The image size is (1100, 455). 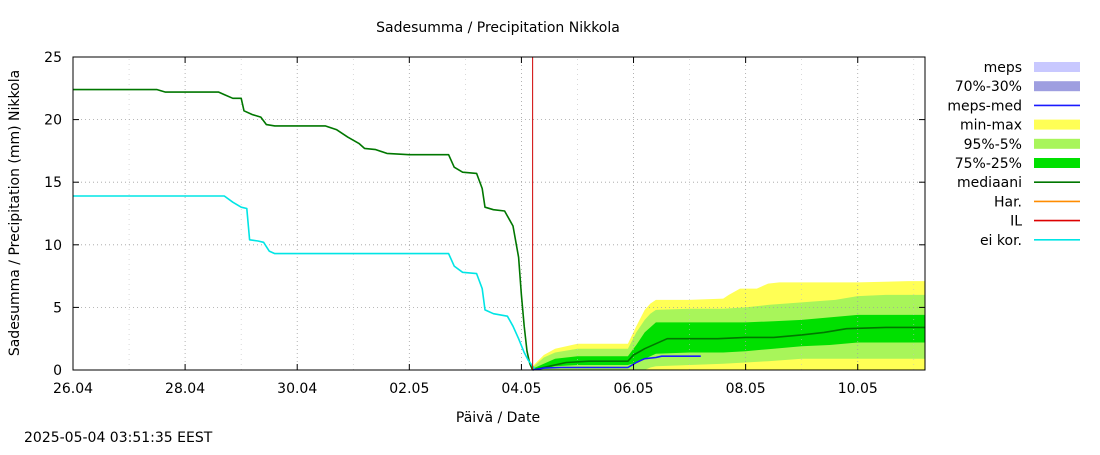 I want to click on y-axis-label: Sadesumma / Precipitation (mm) Nikkola, so click(x=15, y=213).